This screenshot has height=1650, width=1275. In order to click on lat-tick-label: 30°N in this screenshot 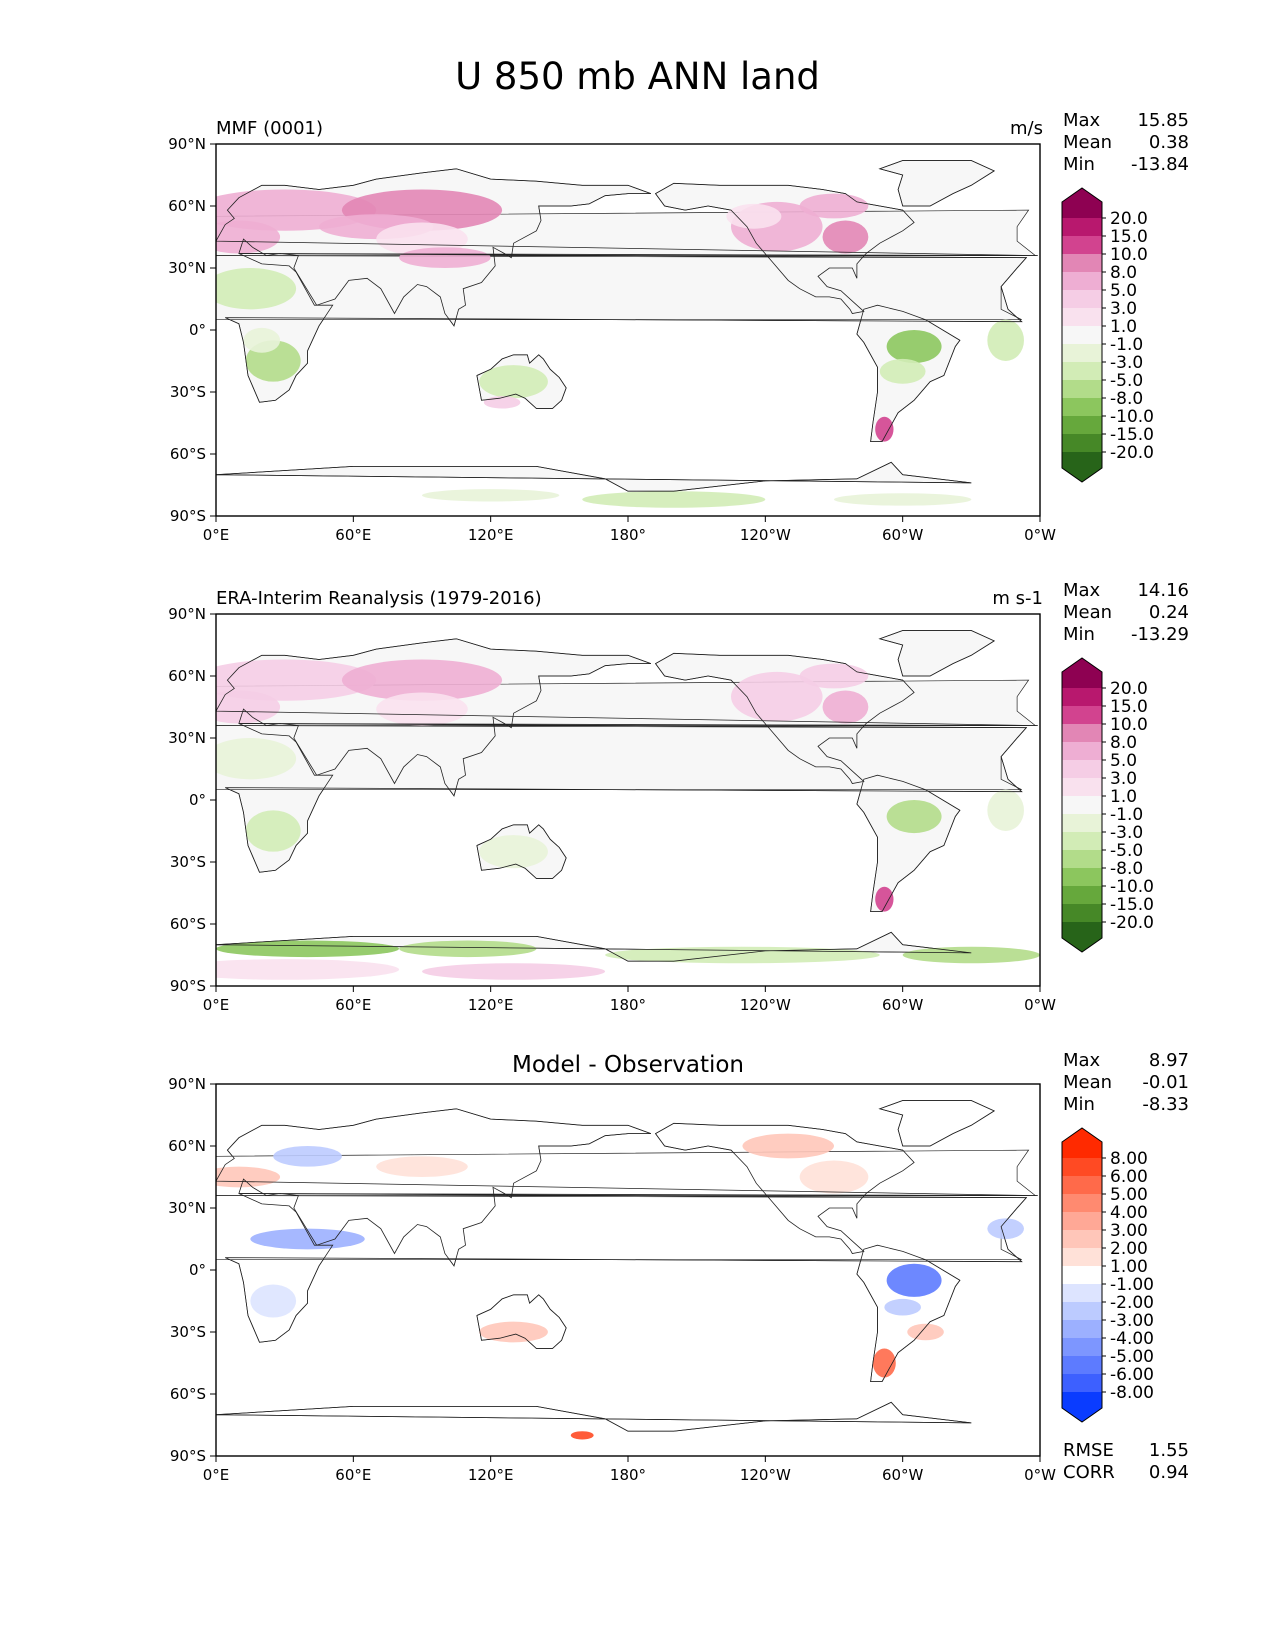, I will do `click(187, 268)`.